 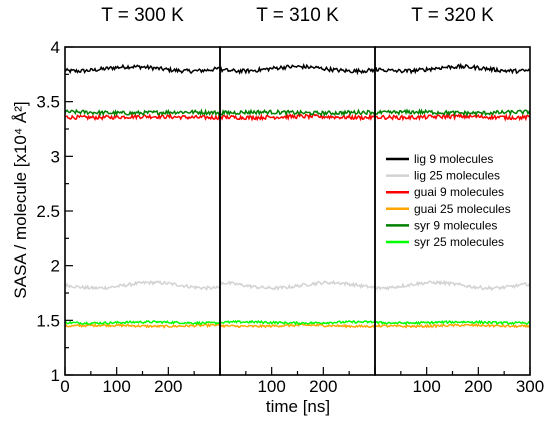 I want to click on y-tick-label: 3.5, so click(x=48, y=102).